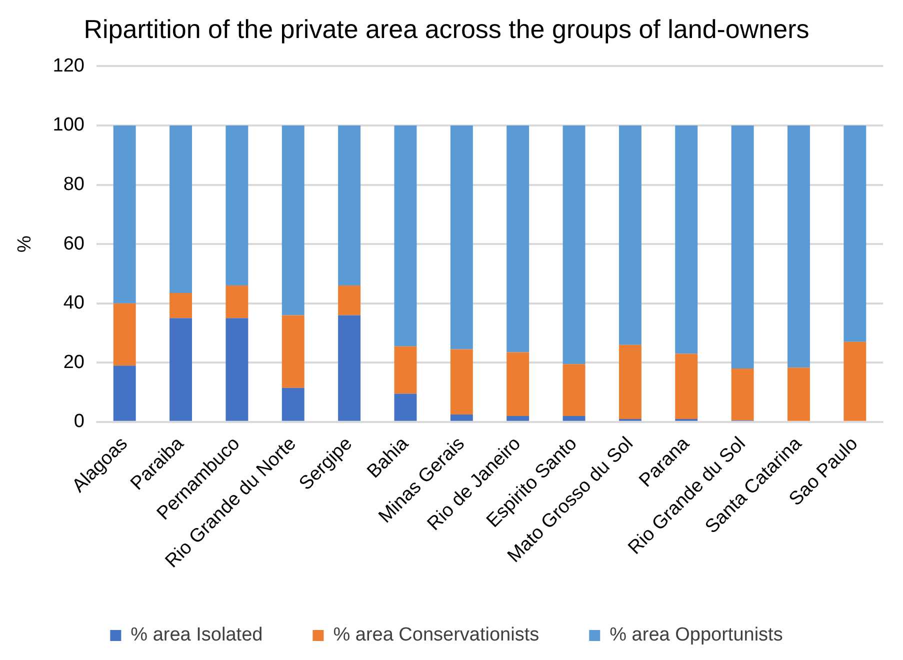 The image size is (903, 660). I want to click on y-tick-label: 80, so click(73, 185).